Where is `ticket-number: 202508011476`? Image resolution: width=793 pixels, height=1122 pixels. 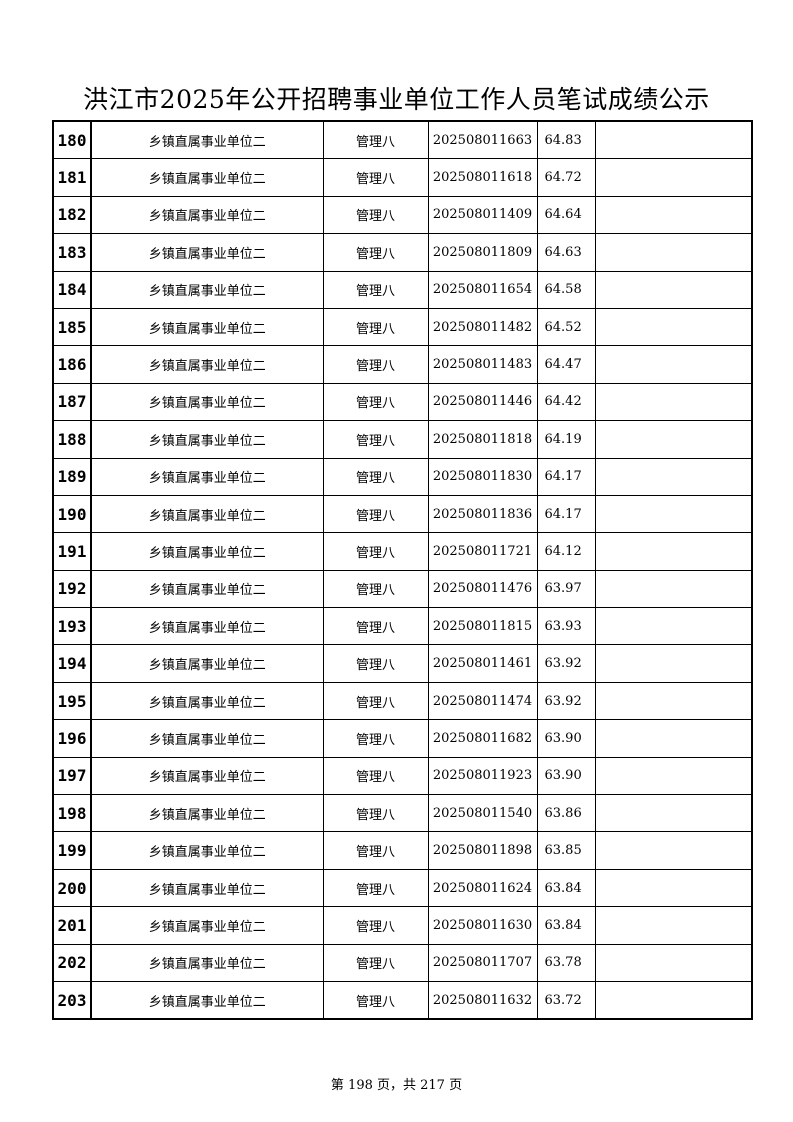
ticket-number: 202508011476 is located at coordinates (482, 589).